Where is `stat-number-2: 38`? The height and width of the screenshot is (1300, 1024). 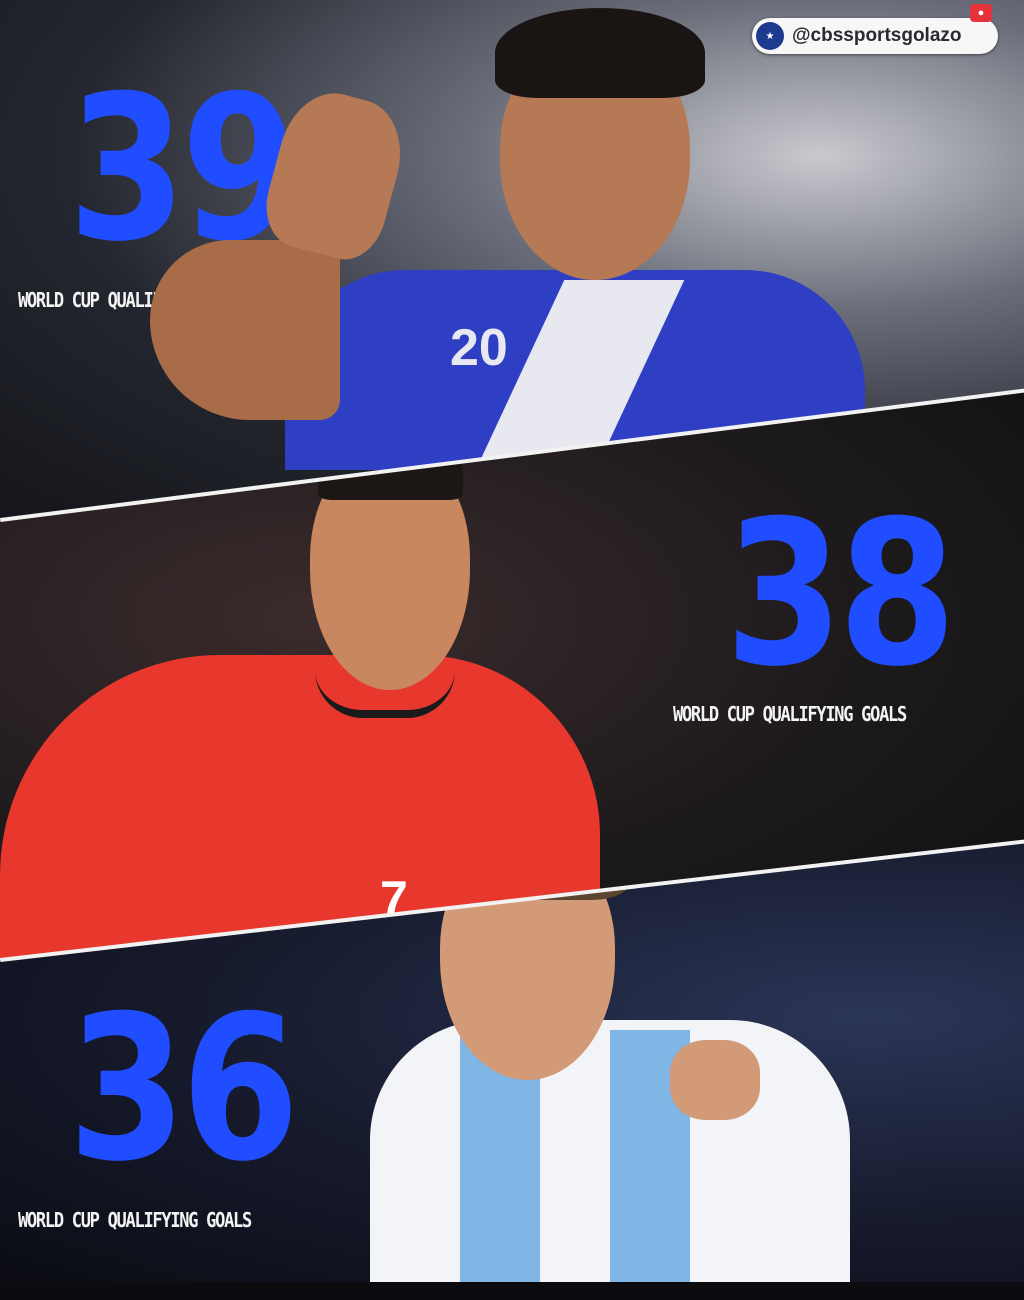 stat-number-2: 38 is located at coordinates (840, 594).